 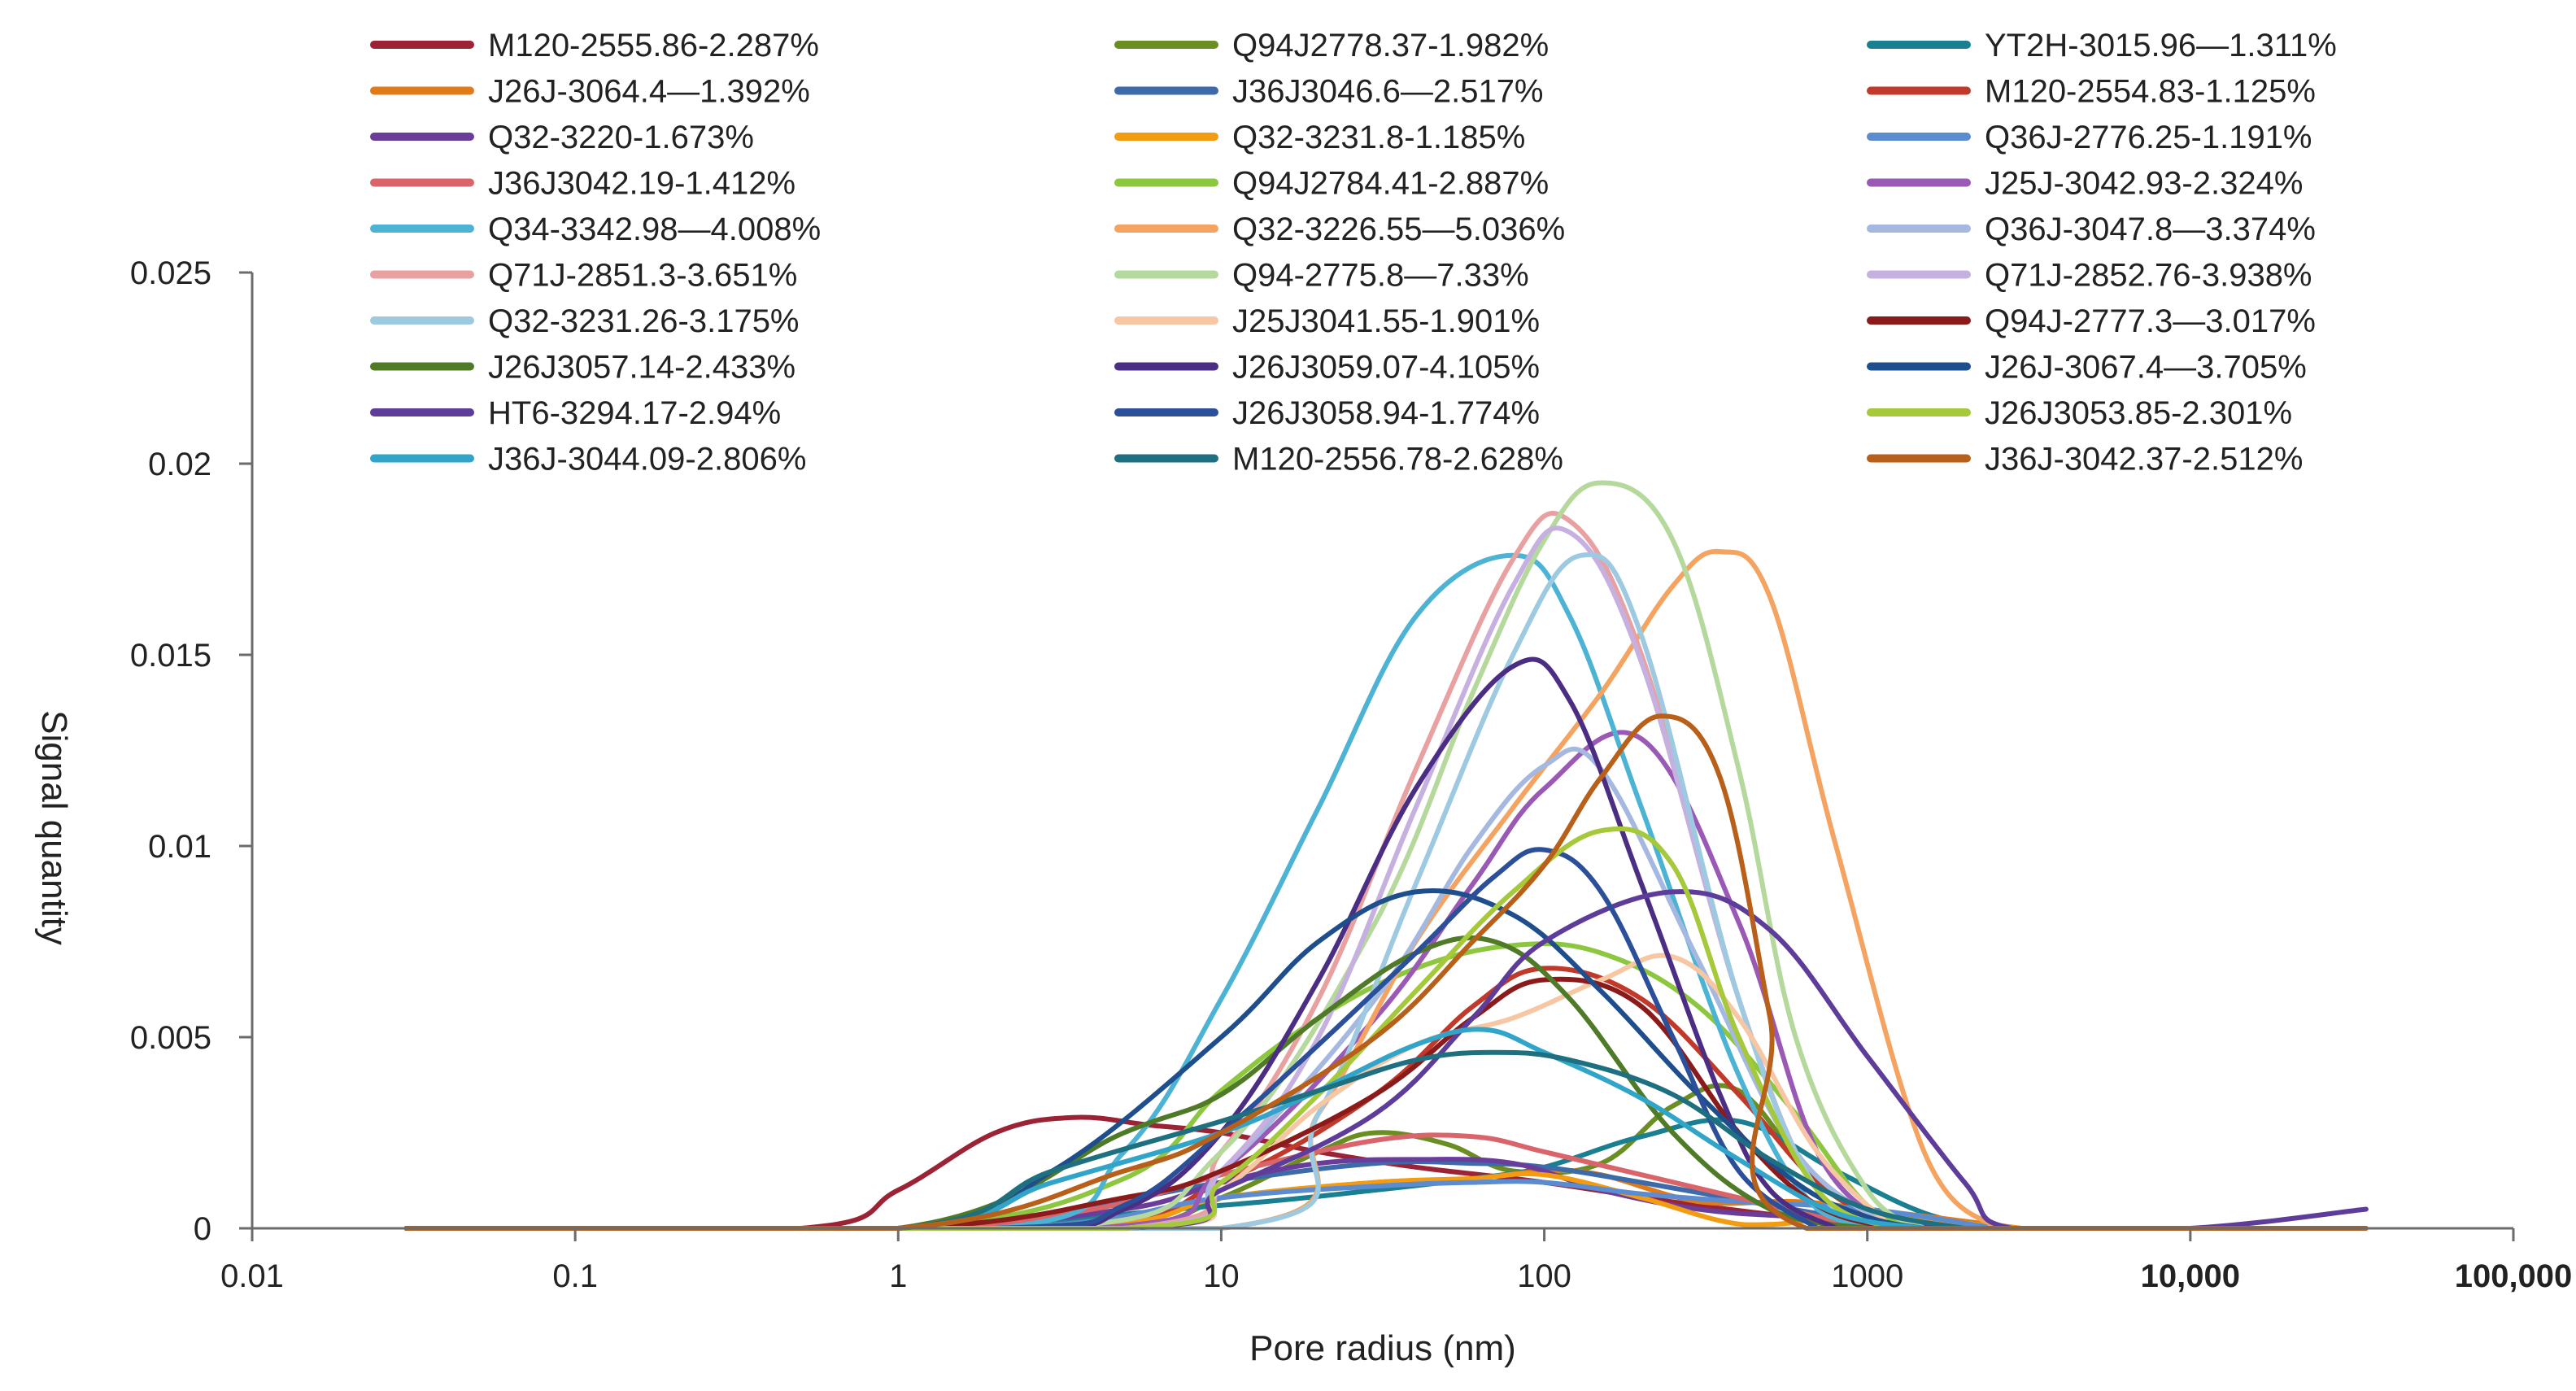 I want to click on legend-item: J26J-3064.4—1.392%, so click(x=590, y=92).